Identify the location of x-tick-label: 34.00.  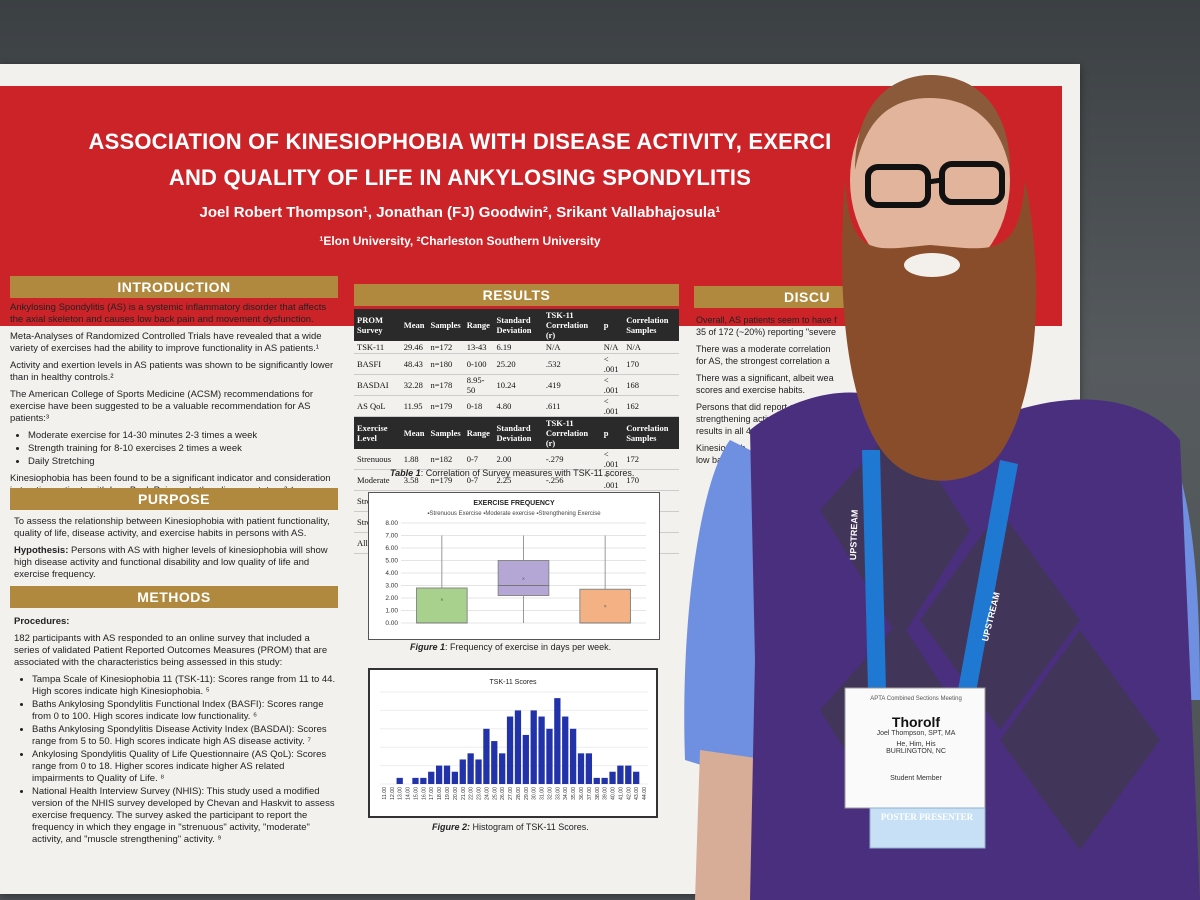
(566, 793).